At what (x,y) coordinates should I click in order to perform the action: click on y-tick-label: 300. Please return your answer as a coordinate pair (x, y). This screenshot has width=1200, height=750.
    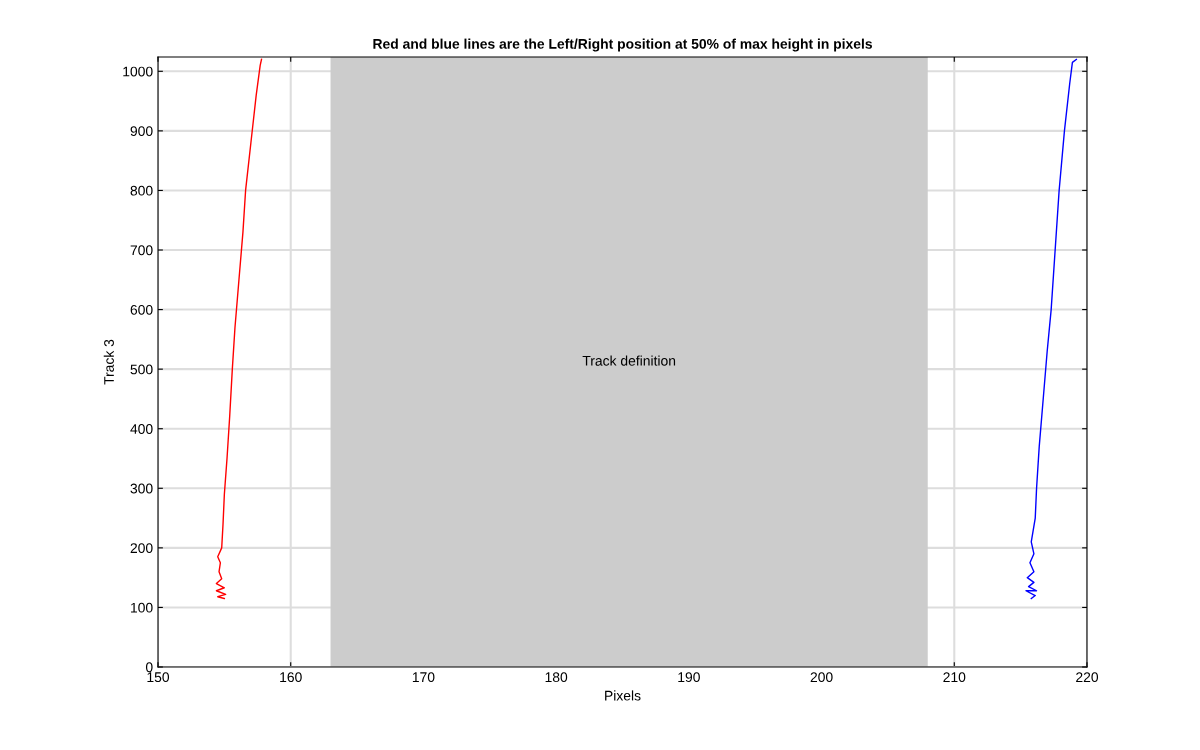
    Looking at the image, I should click on (141, 488).